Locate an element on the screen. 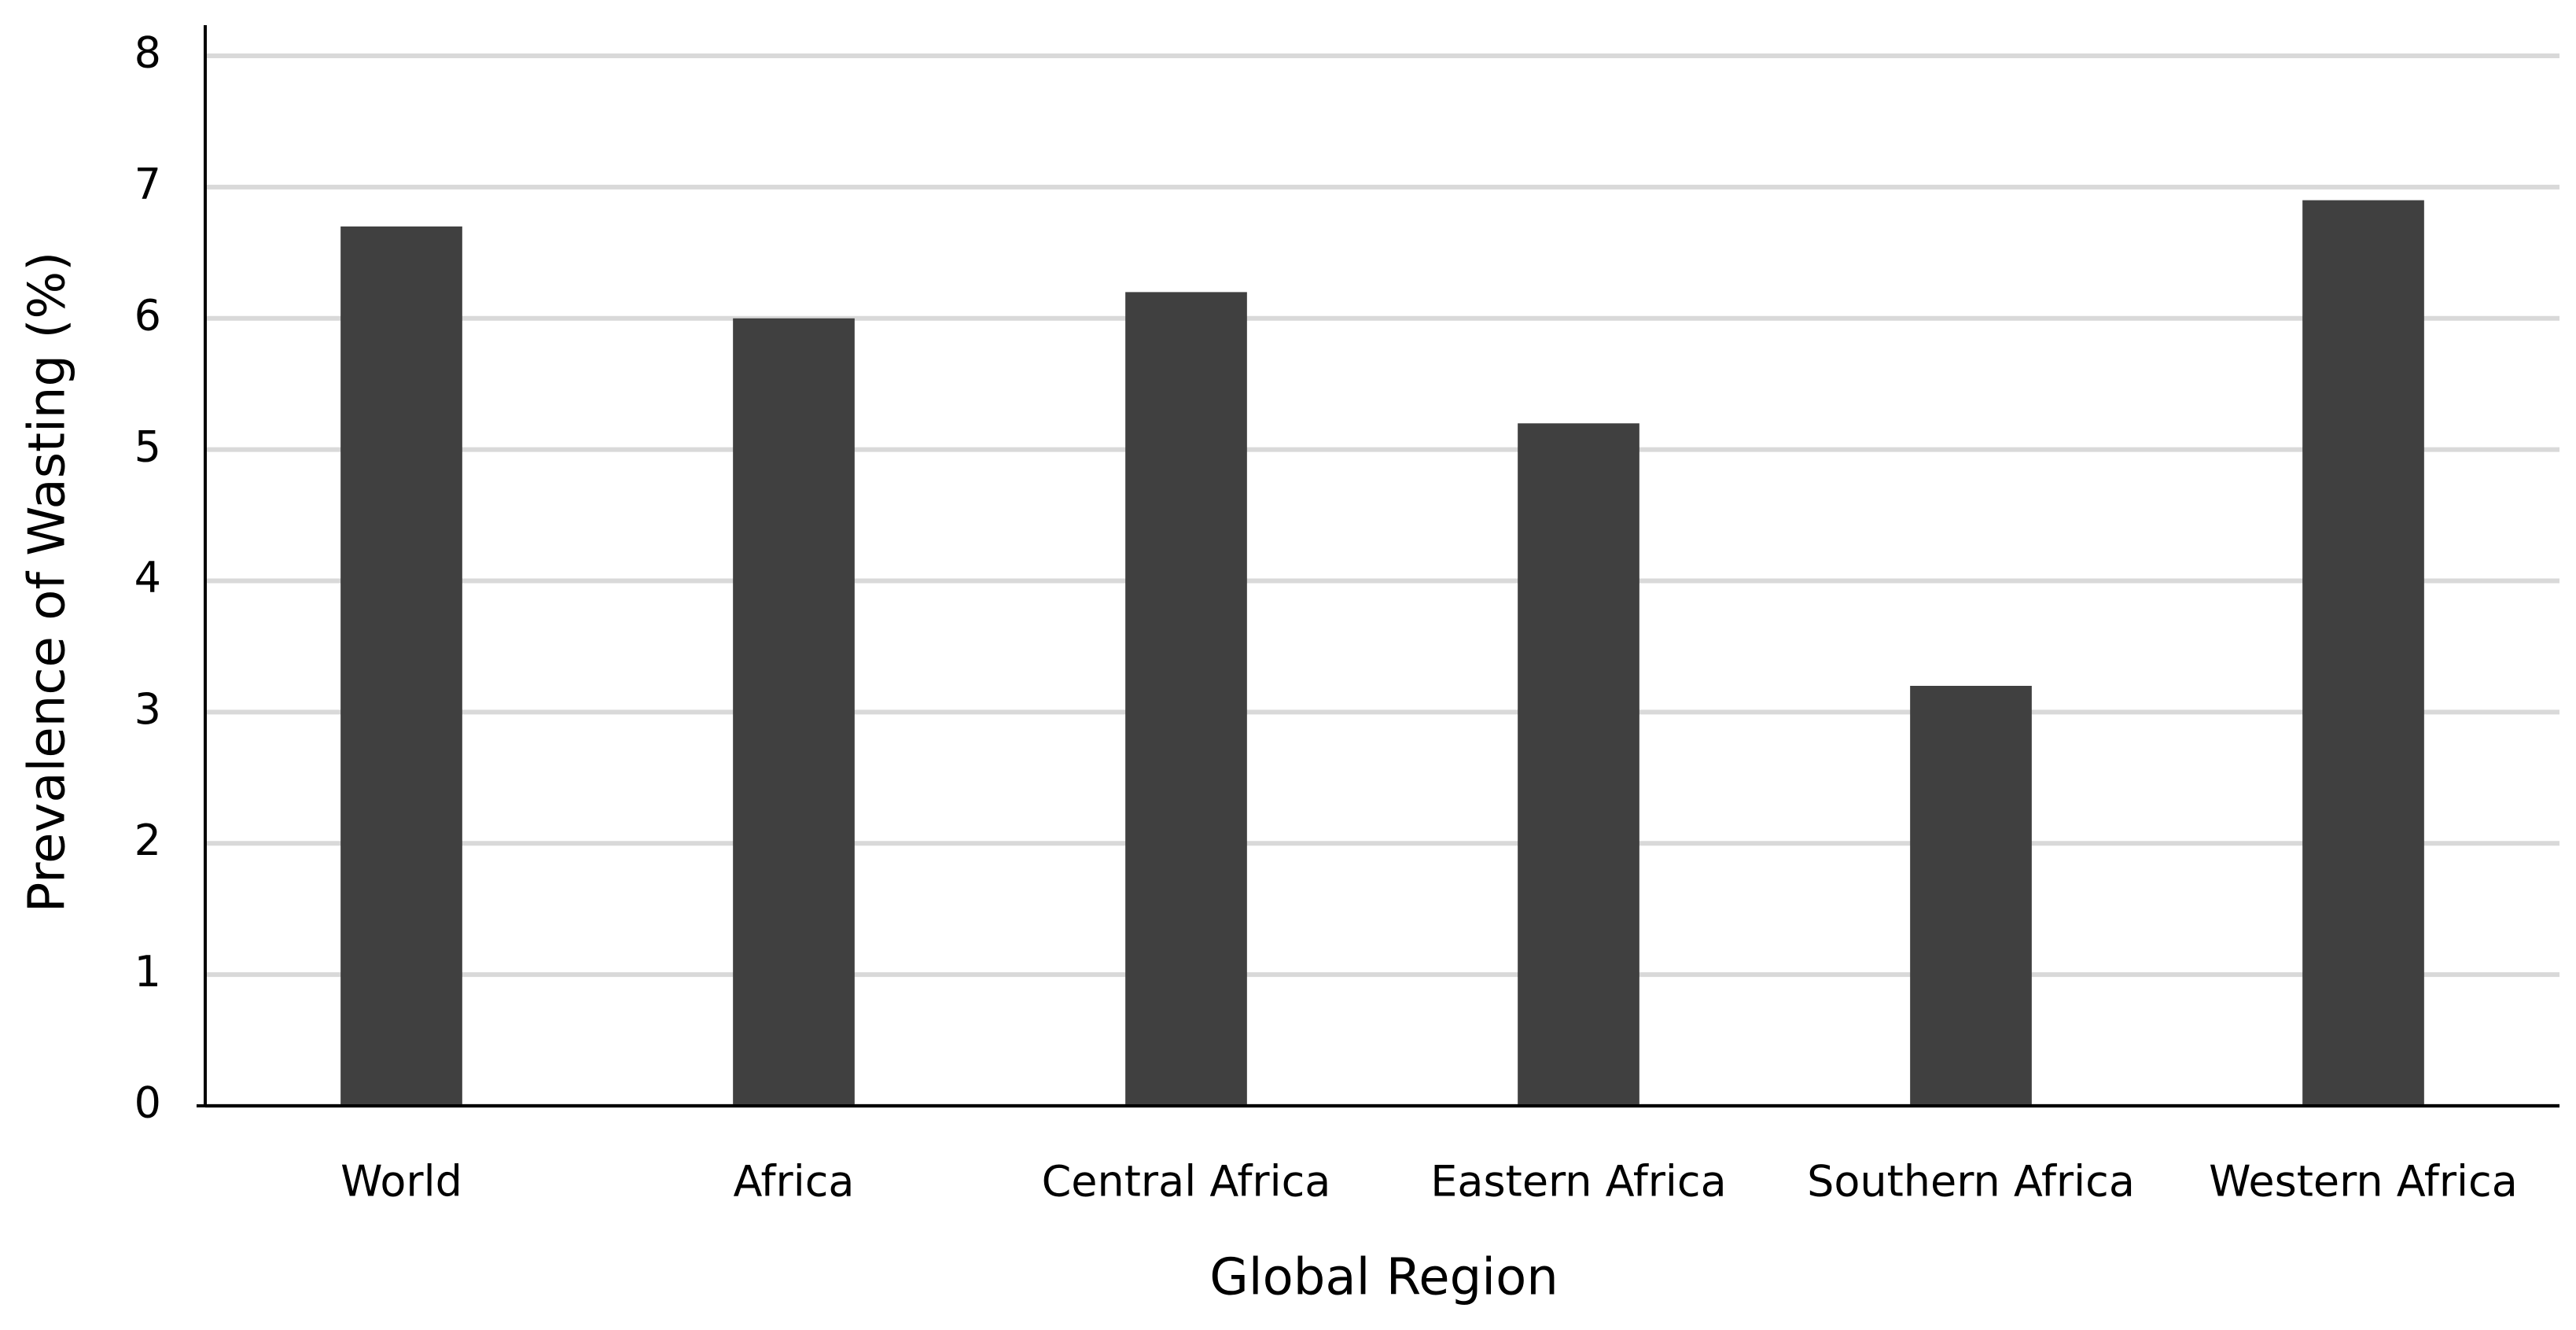 The image size is (2576, 1330). y-tick-label: 4 is located at coordinates (147, 577).